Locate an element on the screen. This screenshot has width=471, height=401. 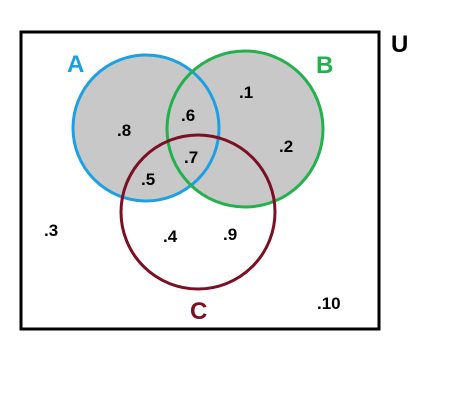
element-a-b: .6 is located at coordinates (188, 115).